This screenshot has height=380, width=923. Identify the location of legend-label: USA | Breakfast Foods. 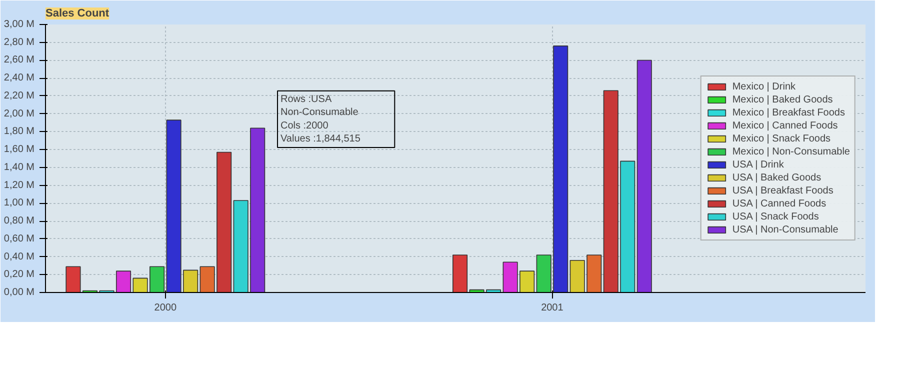
(783, 190).